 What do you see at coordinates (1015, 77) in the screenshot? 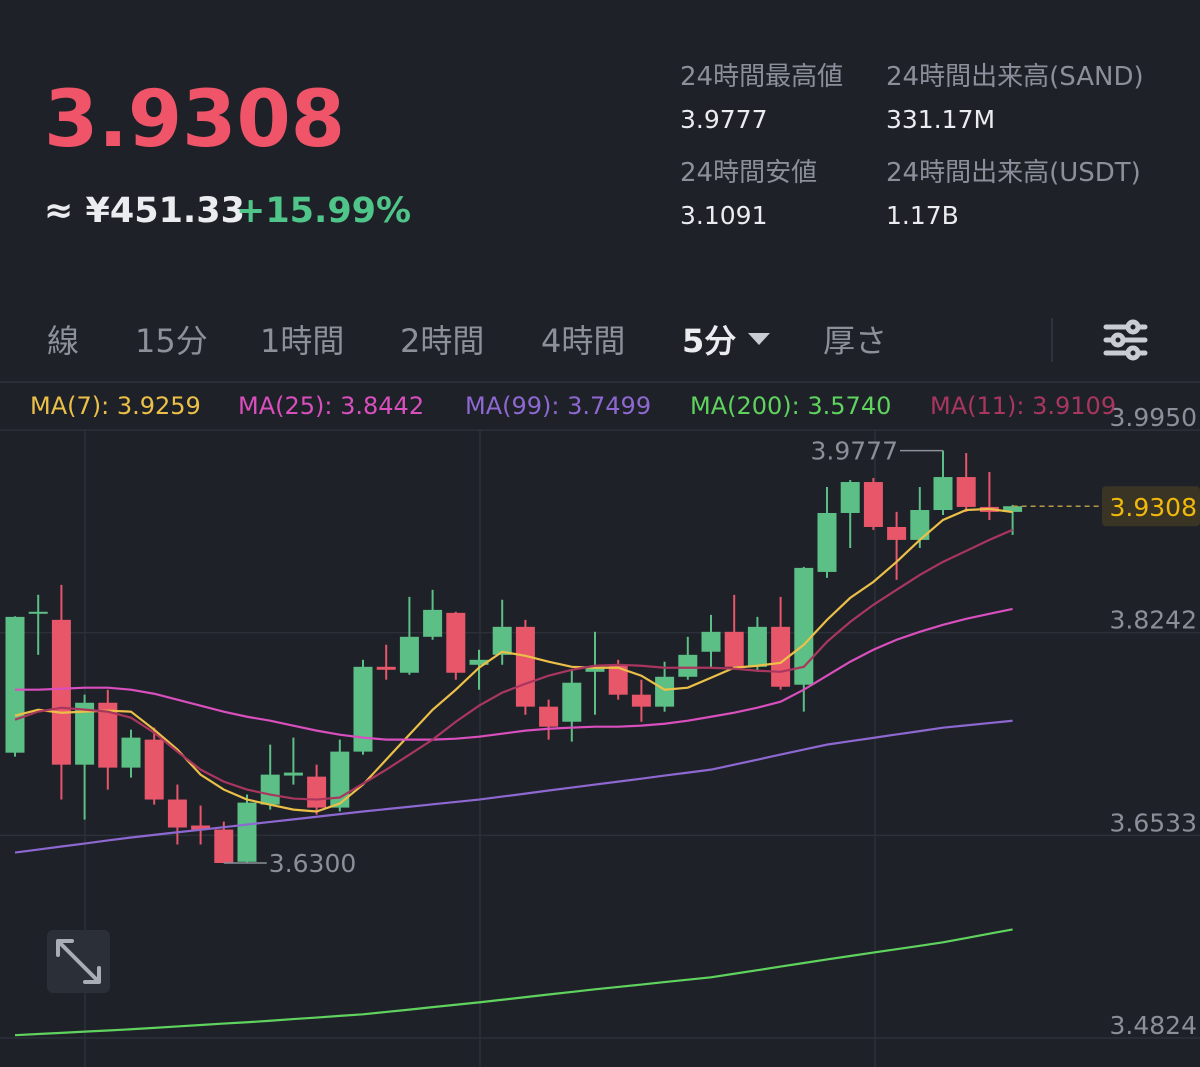
I see `stat-label: 24時間出来高(SAND)` at bounding box center [1015, 77].